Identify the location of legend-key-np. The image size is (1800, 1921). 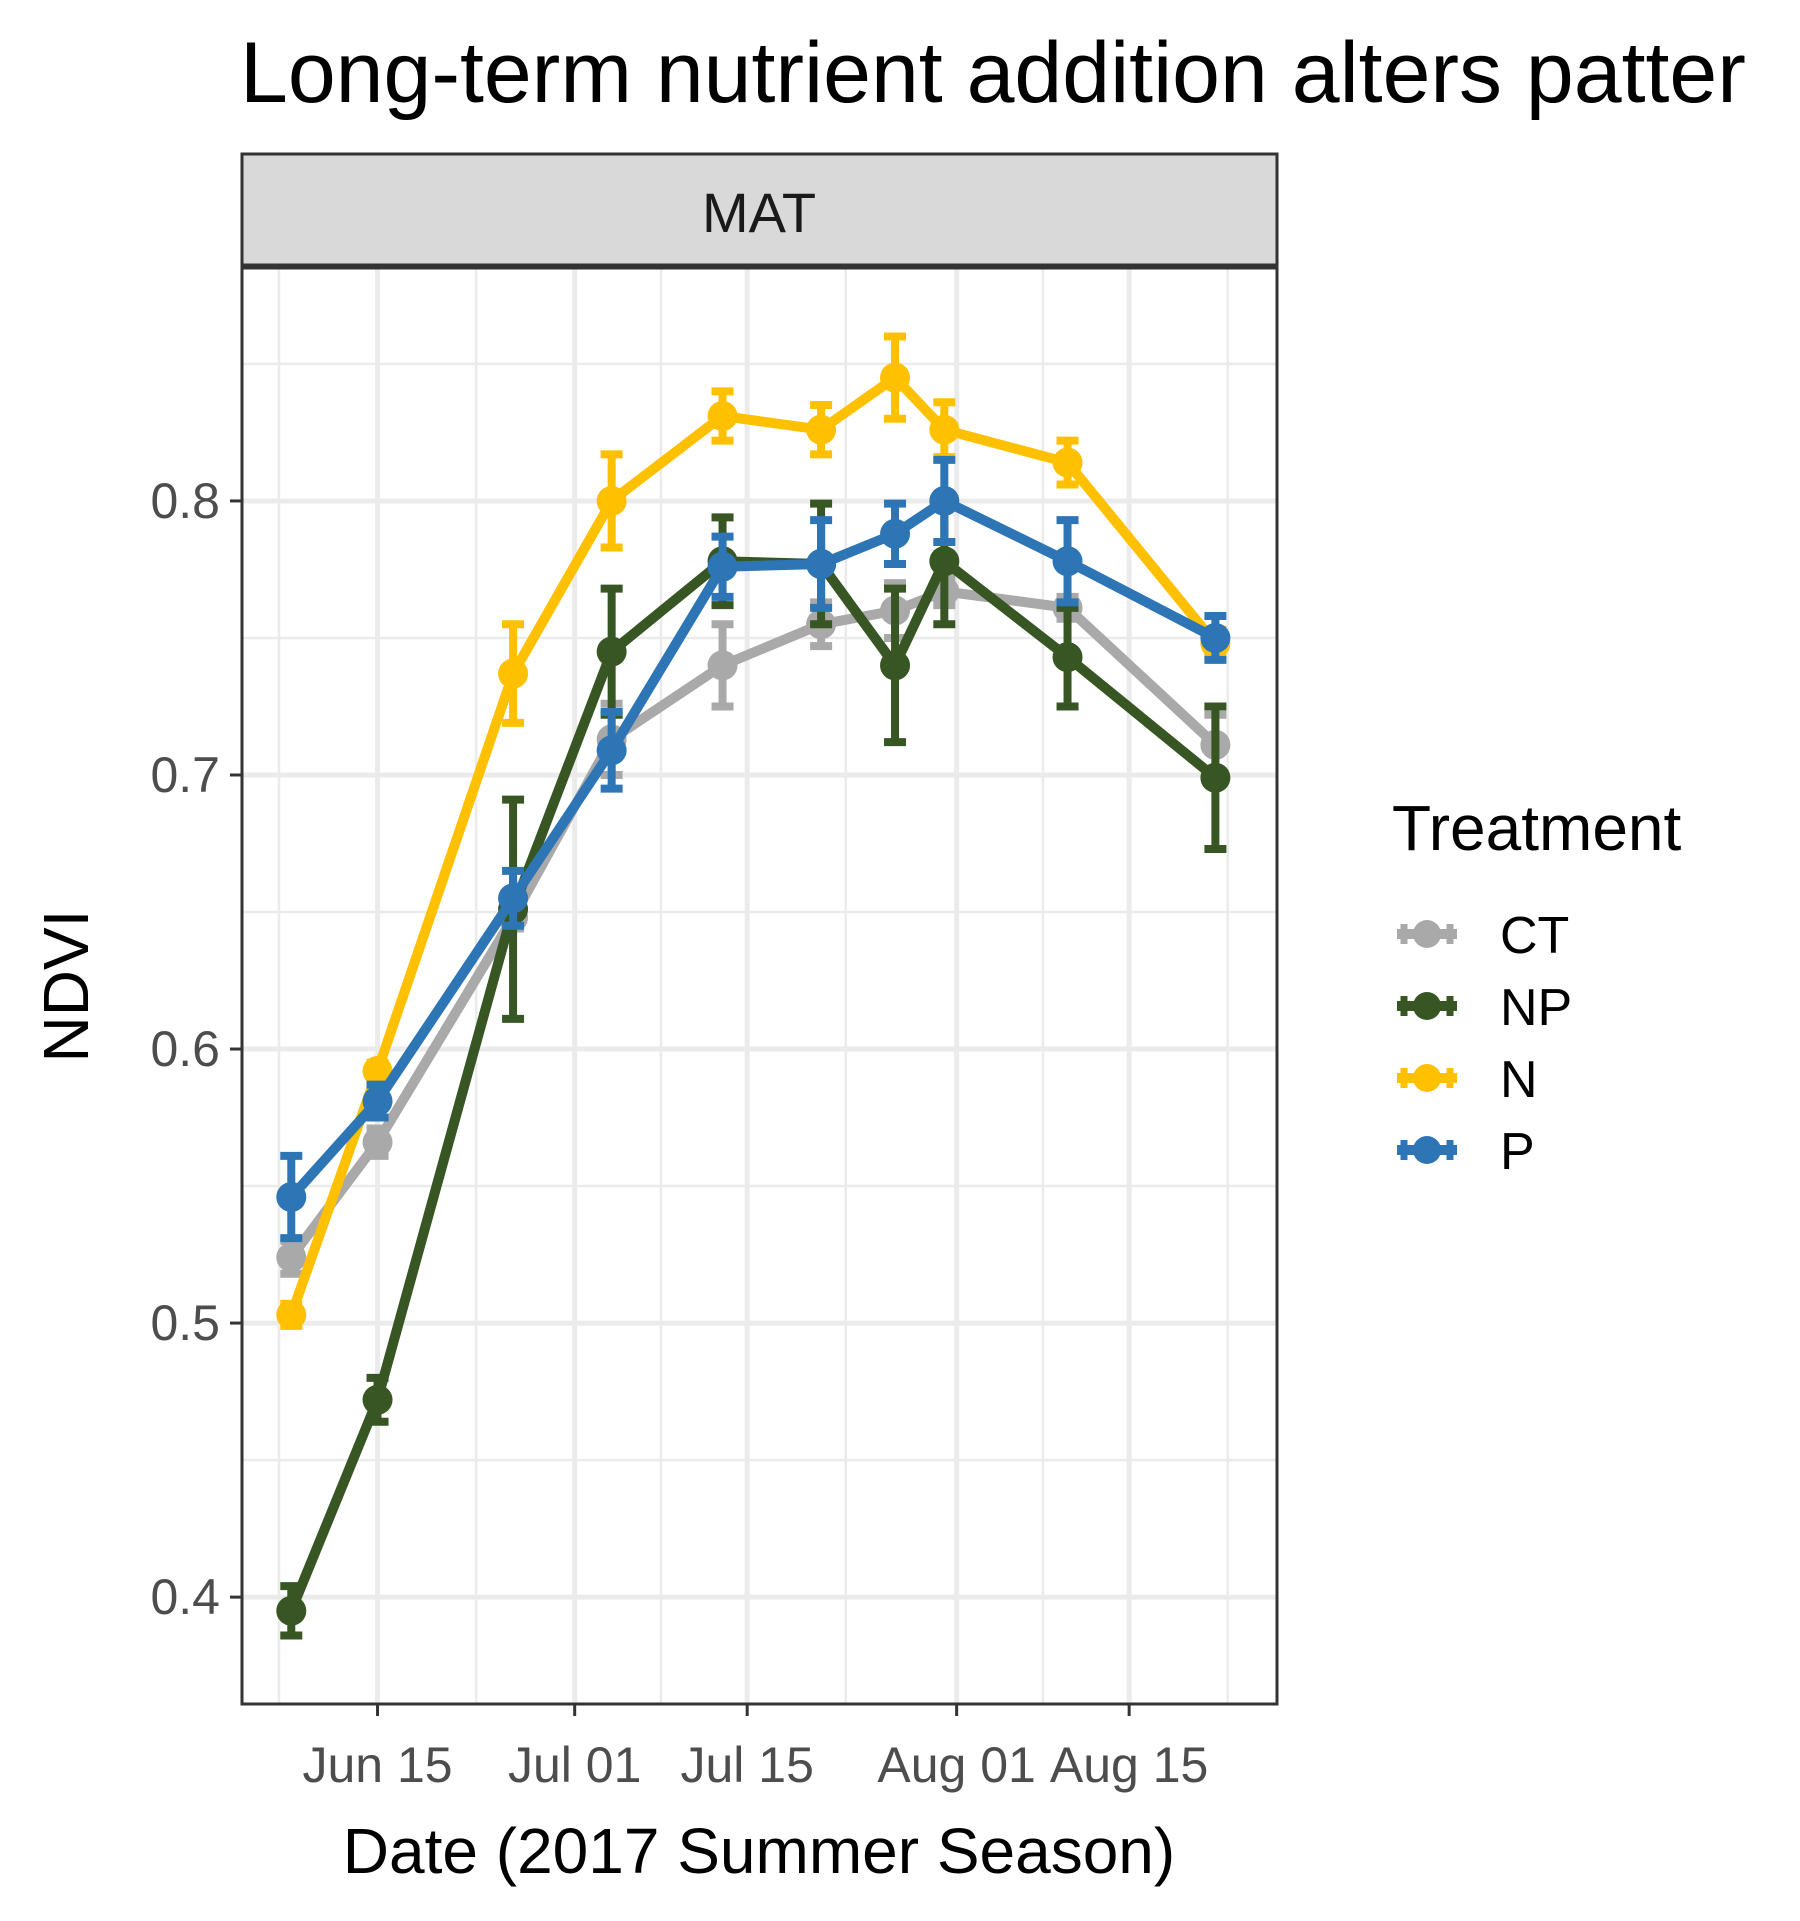
(1427, 1006).